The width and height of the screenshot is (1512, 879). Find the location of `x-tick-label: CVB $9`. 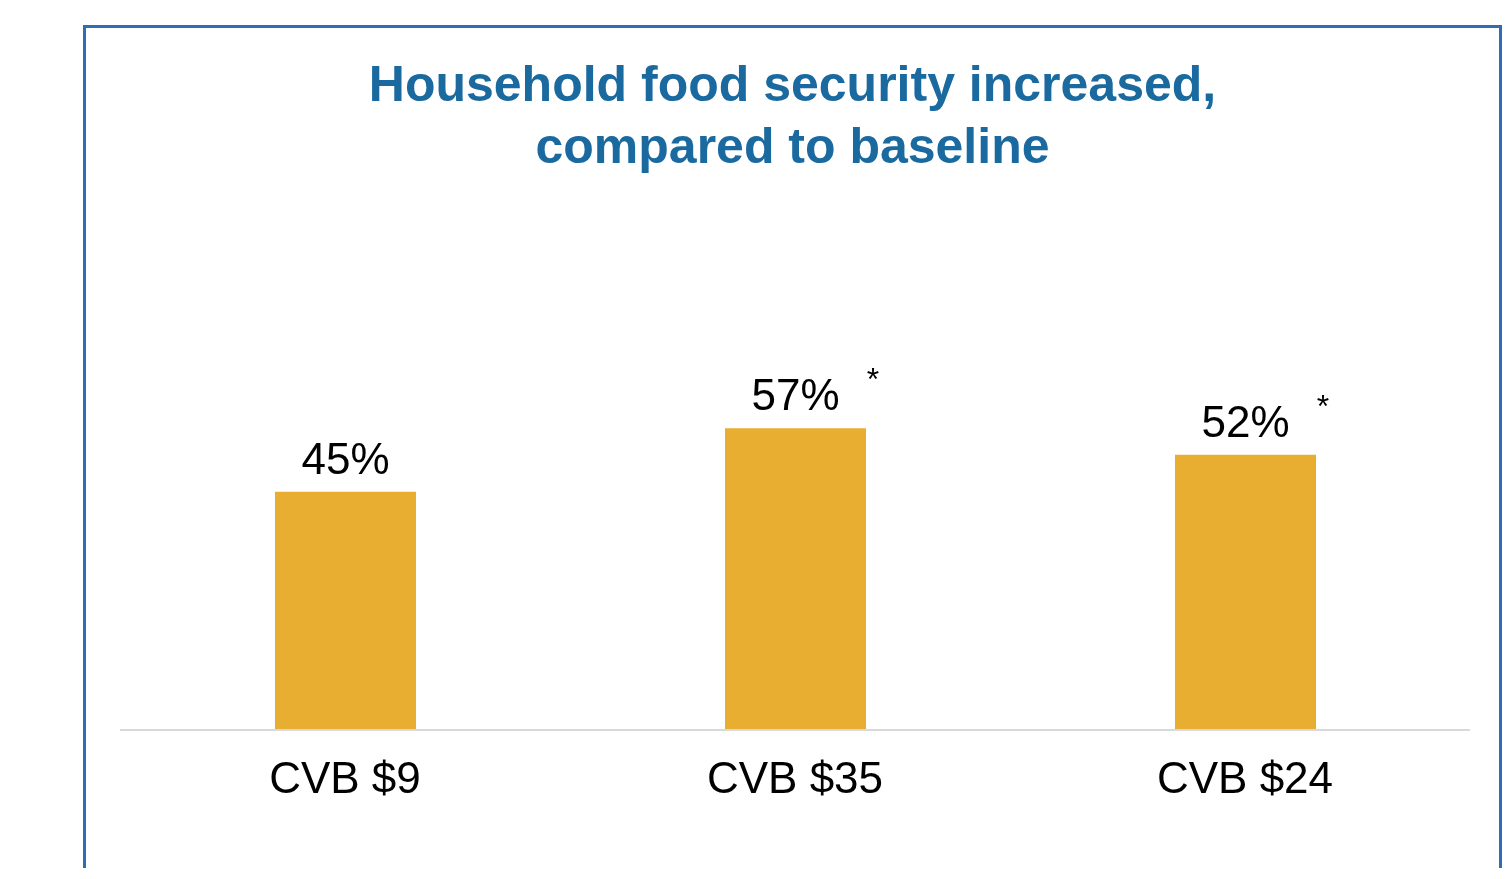

x-tick-label: CVB $9 is located at coordinates (345, 778).